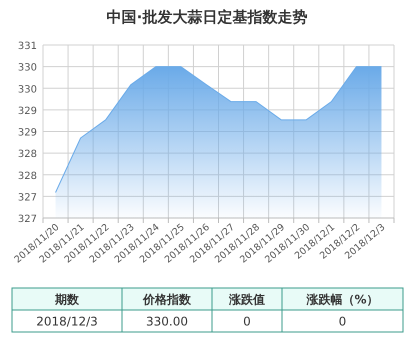 The width and height of the screenshot is (414, 338). What do you see at coordinates (67, 299) in the screenshot?
I see `text: 期数` at bounding box center [67, 299].